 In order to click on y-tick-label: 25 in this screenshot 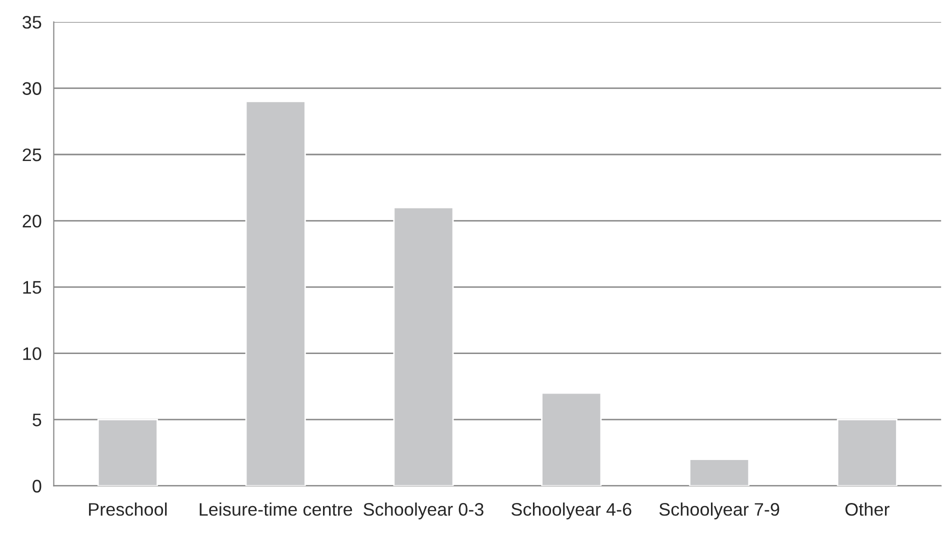, I will do `click(32, 155)`.